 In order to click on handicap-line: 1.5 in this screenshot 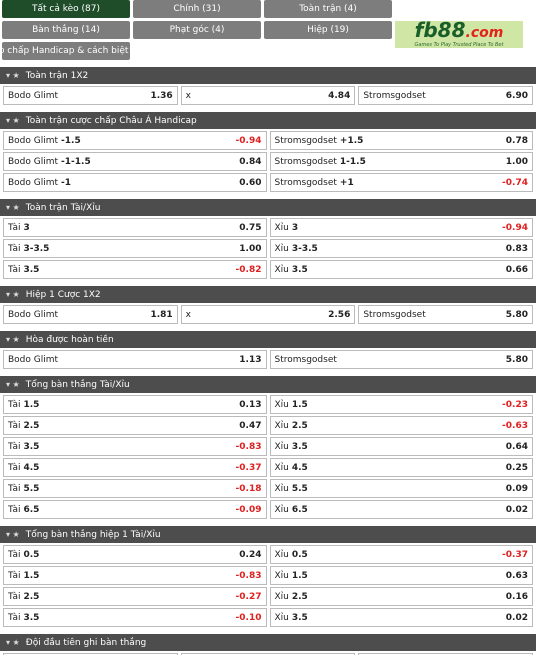, I will do `click(299, 404)`.